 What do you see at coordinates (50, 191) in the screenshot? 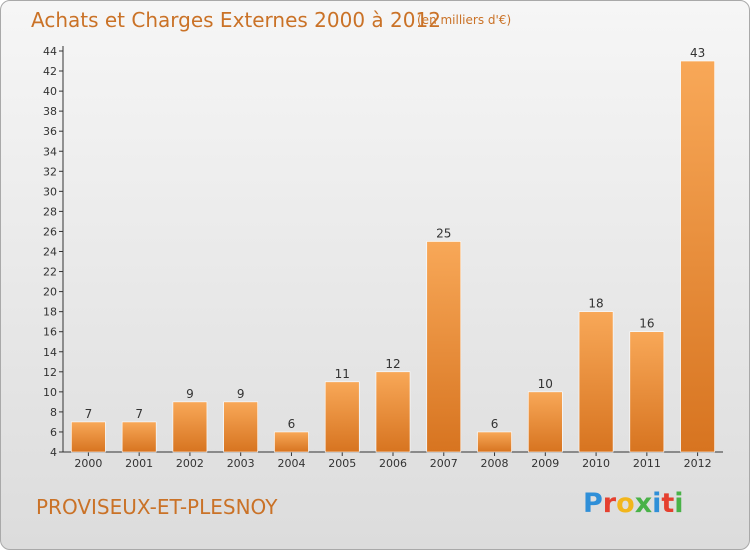
I see `y-tick-label: 30` at bounding box center [50, 191].